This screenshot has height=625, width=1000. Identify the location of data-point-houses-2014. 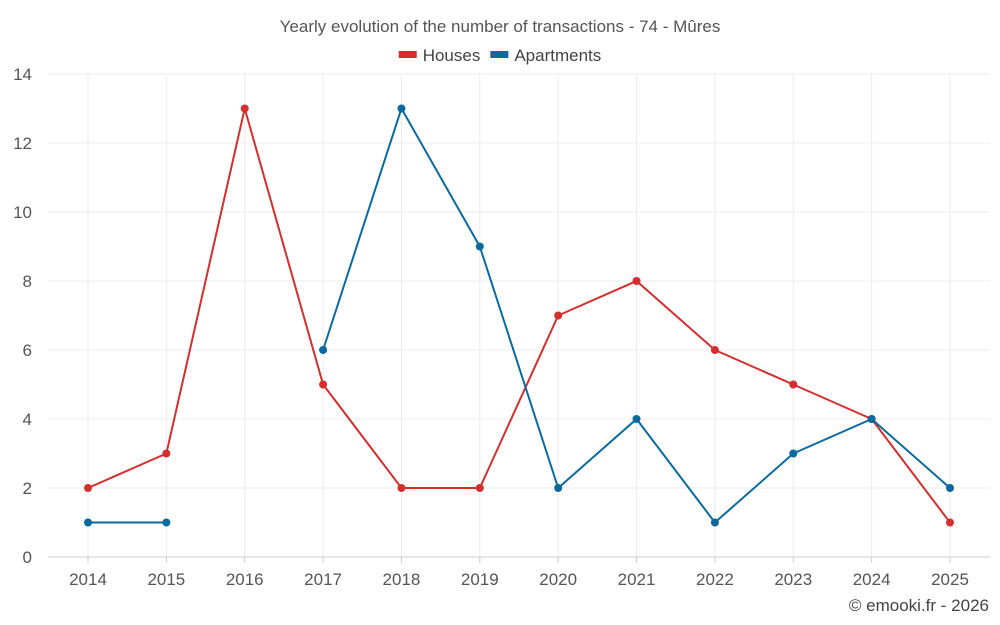
(88, 488).